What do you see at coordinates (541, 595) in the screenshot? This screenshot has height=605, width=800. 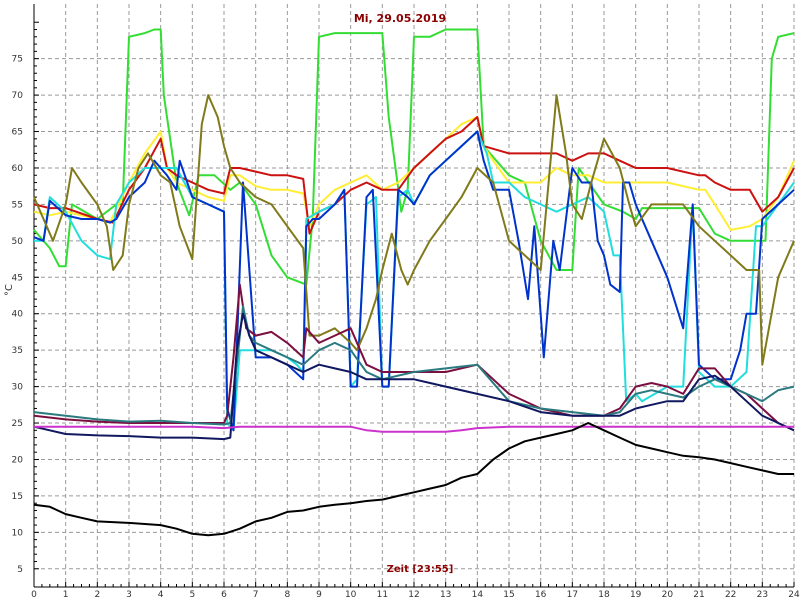 I see `x-tick-label: 16` at bounding box center [541, 595].